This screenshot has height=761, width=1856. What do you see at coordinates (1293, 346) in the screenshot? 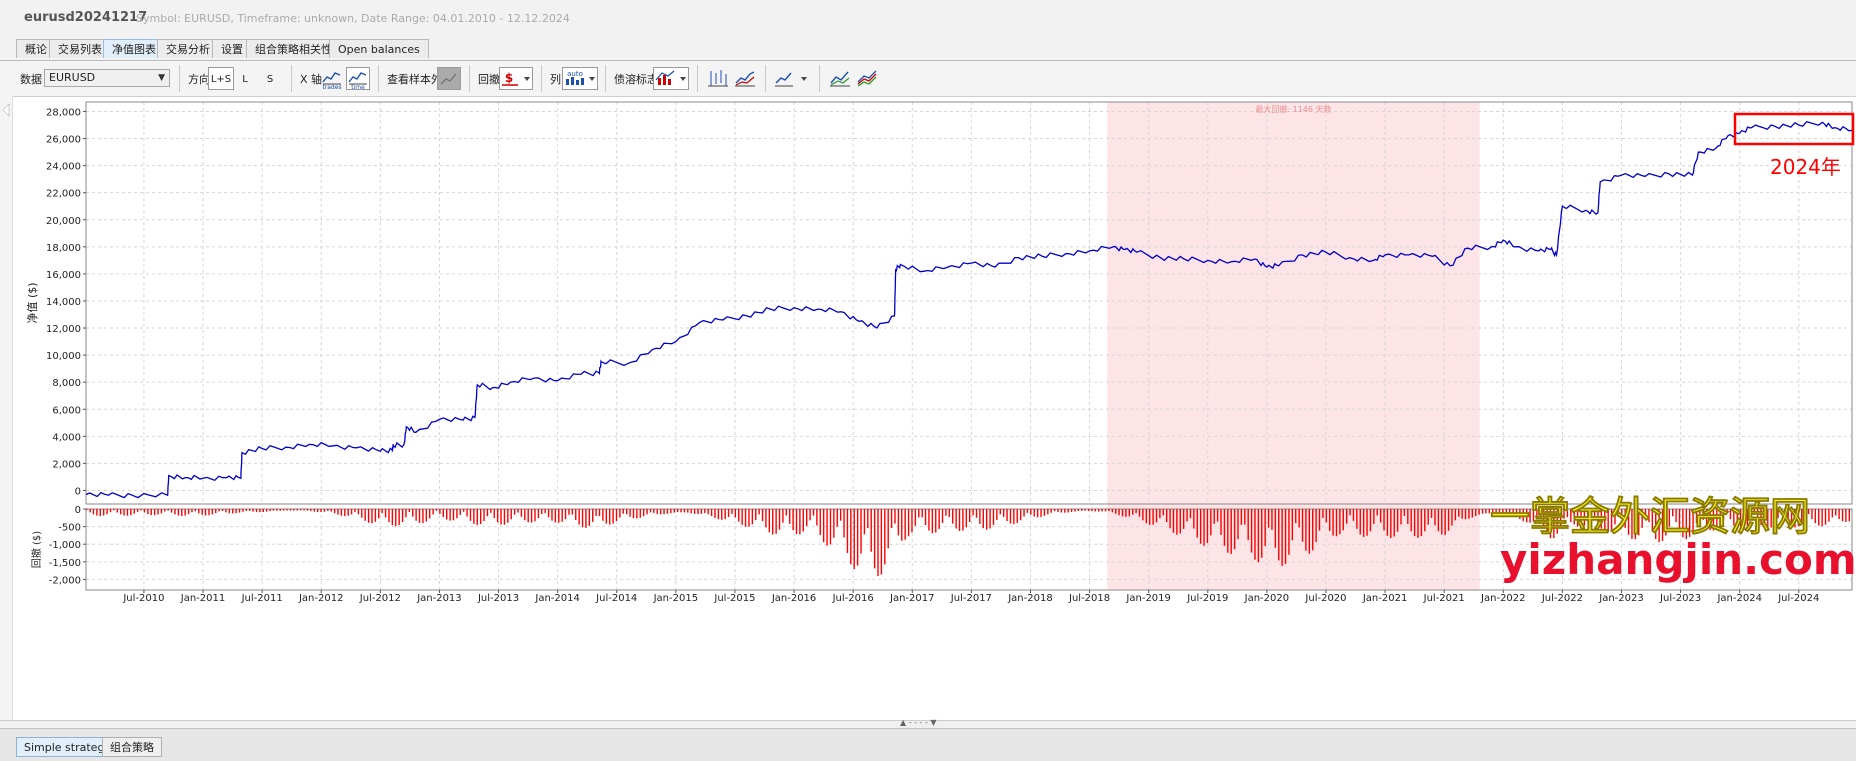
I see `max-drawdown-highlight` at bounding box center [1293, 346].